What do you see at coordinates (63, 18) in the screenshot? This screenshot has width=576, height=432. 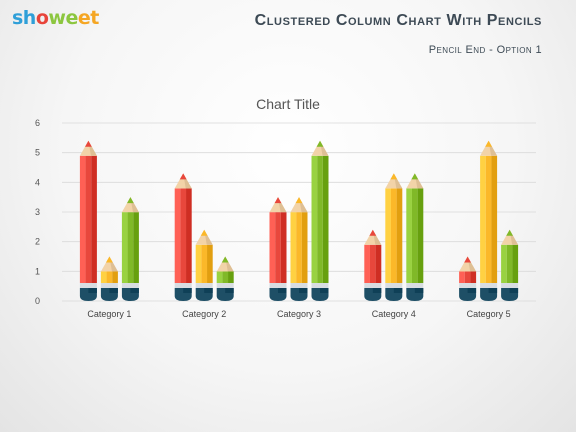 I see `brand-part-3: we` at bounding box center [63, 18].